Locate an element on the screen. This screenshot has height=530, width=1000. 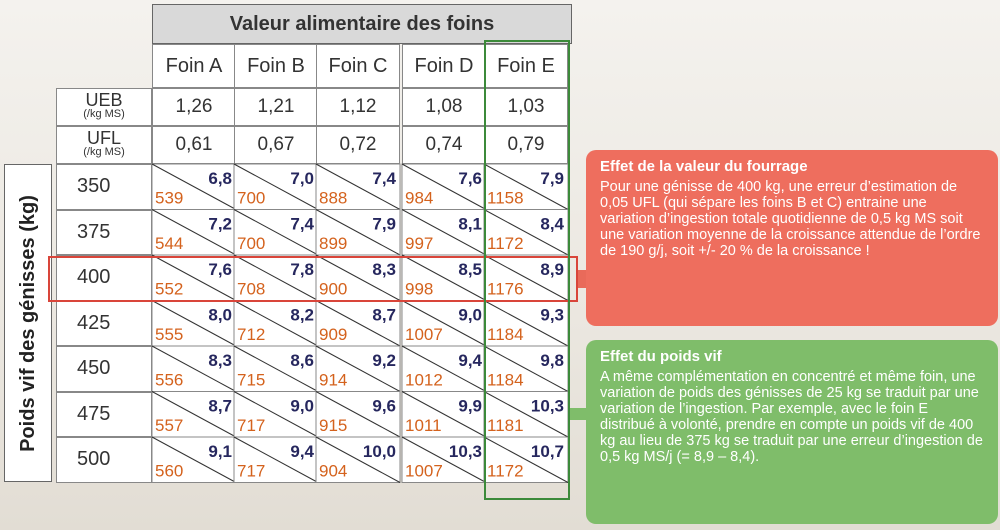
forage-effect-title: Effet de la valeur du fourrage is located at coordinates (704, 166).